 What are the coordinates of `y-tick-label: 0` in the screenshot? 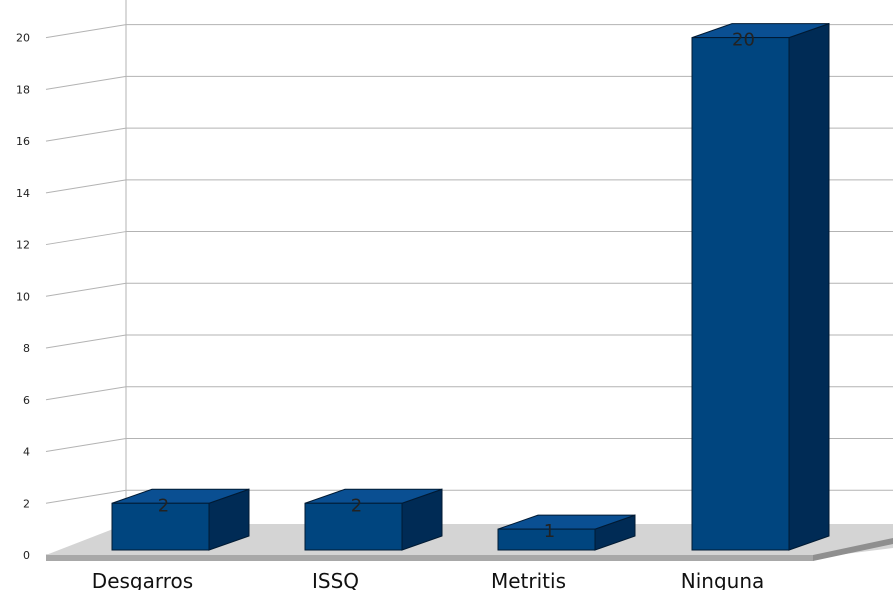 It's located at (26, 555).